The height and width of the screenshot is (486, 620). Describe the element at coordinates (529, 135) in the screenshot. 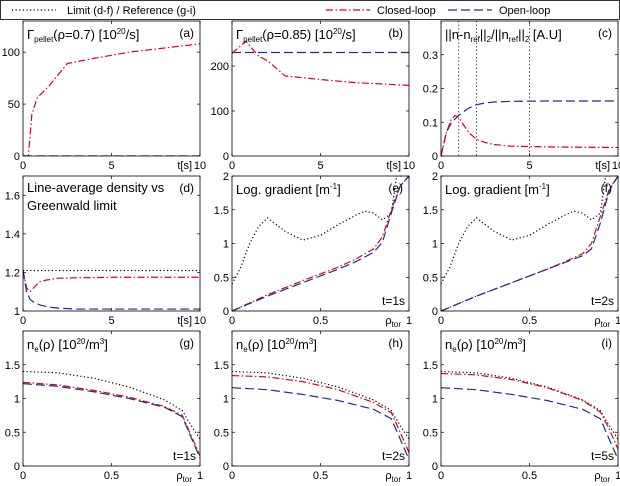

I see `panel-c-series-closed-loop` at that location.